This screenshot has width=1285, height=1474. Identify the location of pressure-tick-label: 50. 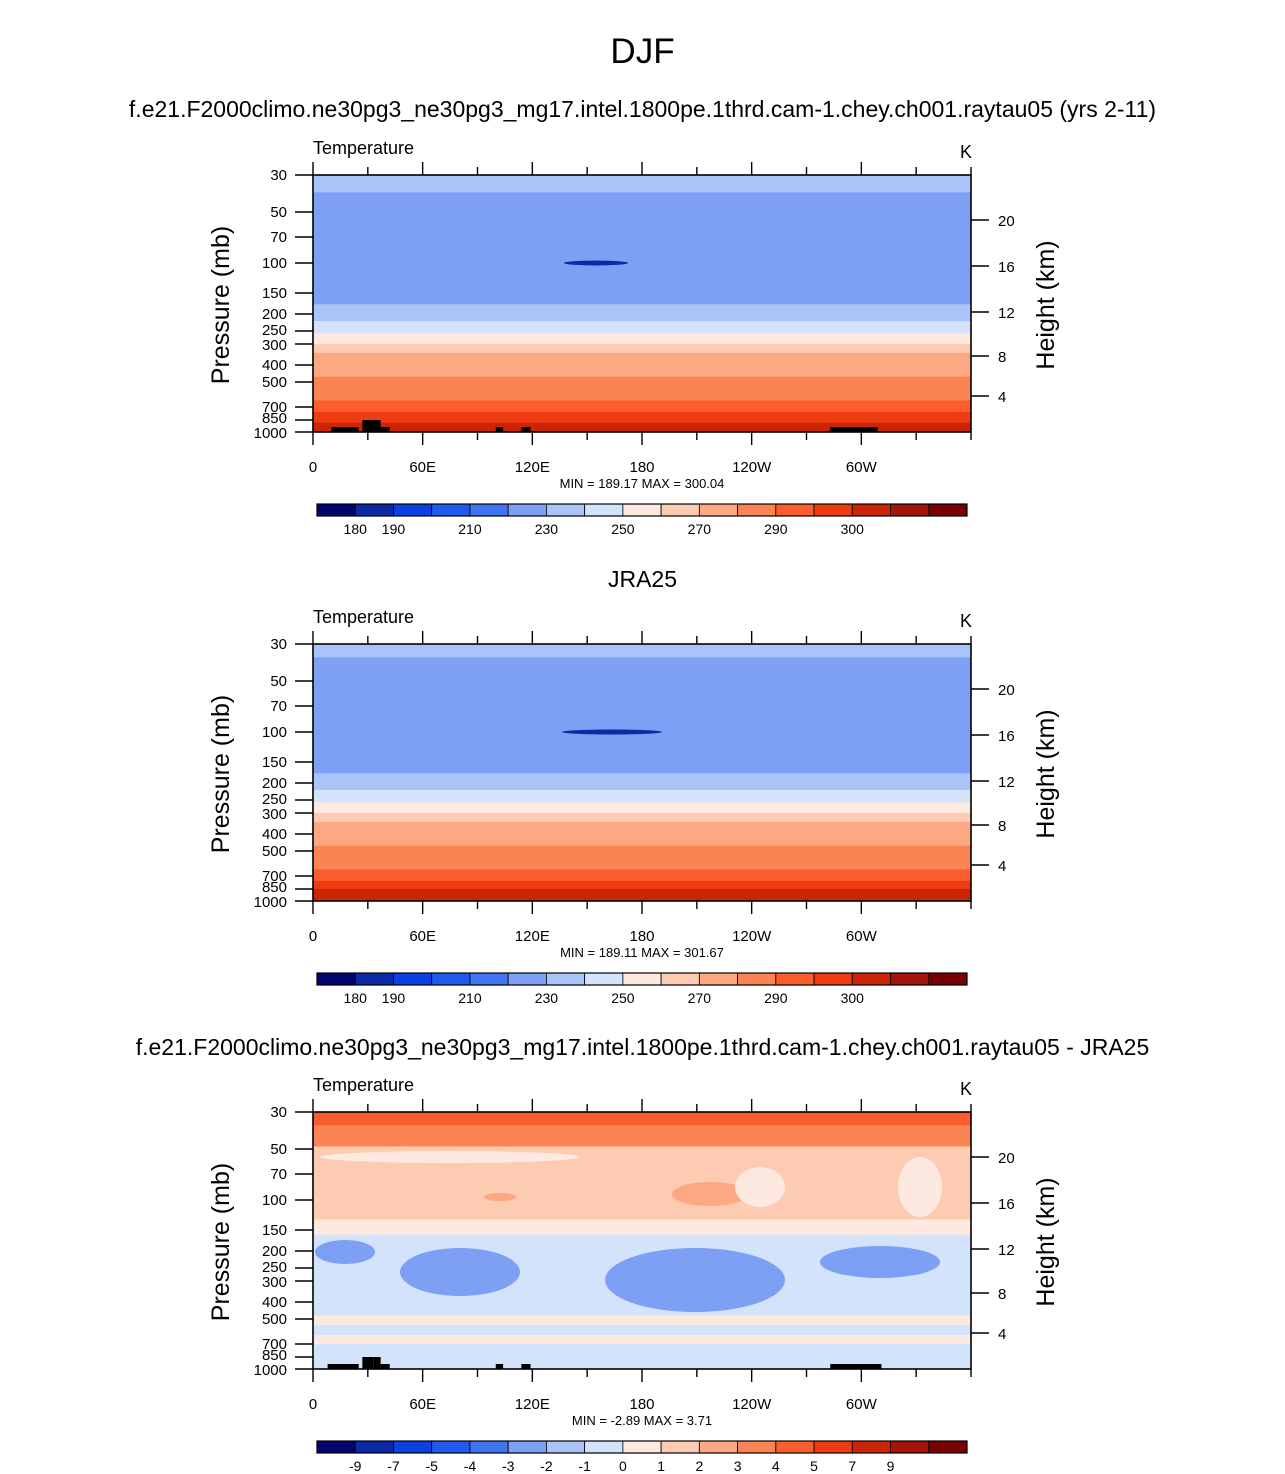
(278, 212).